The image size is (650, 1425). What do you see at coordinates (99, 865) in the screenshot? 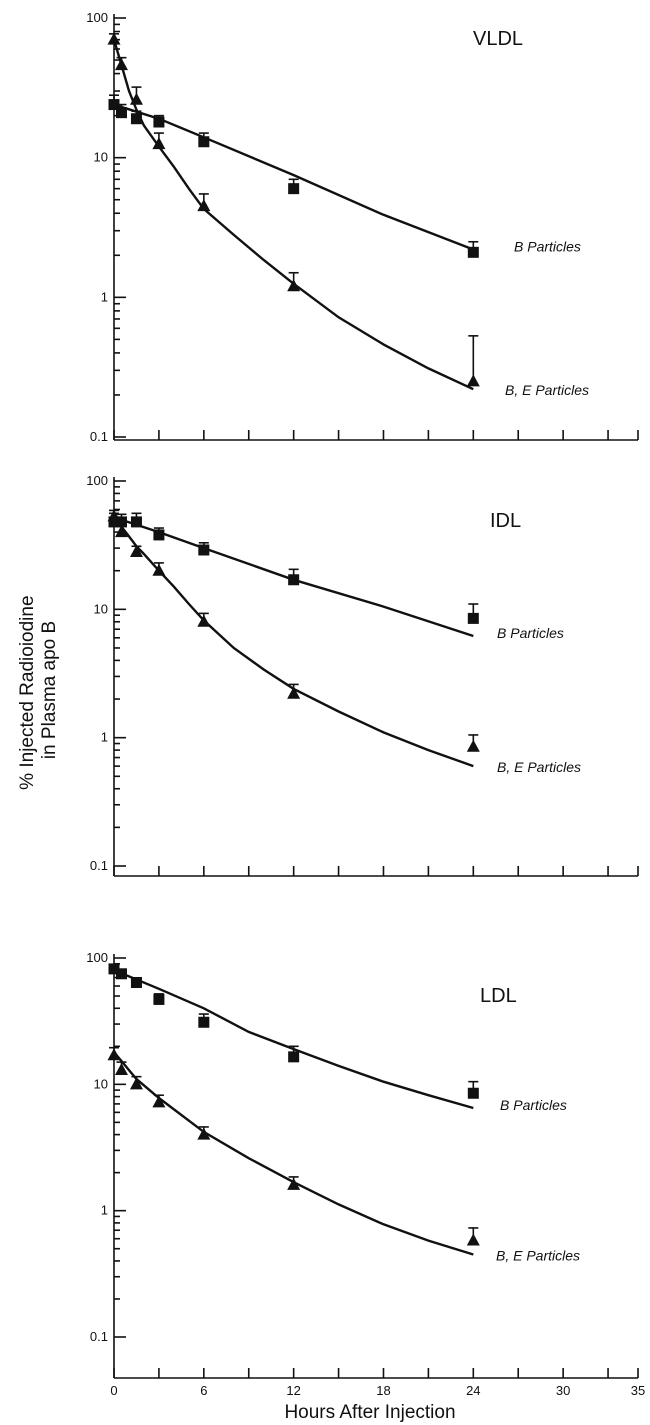
I see `panel-idl-y-tick-label: 0.1` at bounding box center [99, 865].